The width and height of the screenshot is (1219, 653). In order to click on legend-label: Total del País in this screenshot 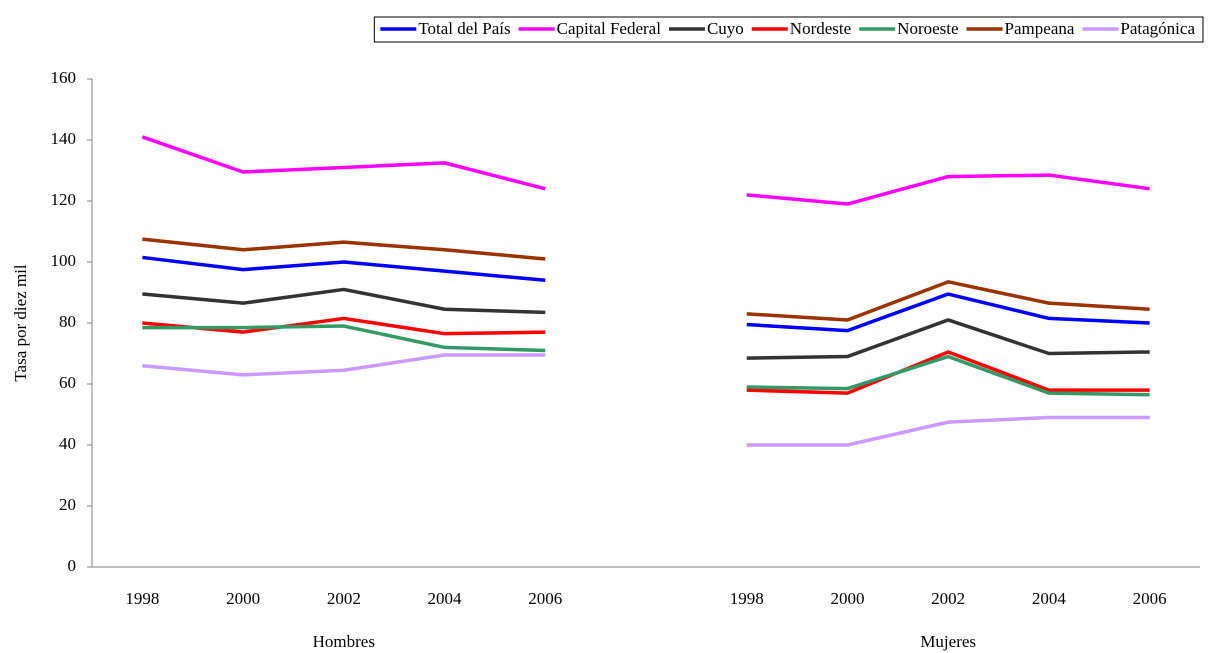, I will do `click(464, 28)`.